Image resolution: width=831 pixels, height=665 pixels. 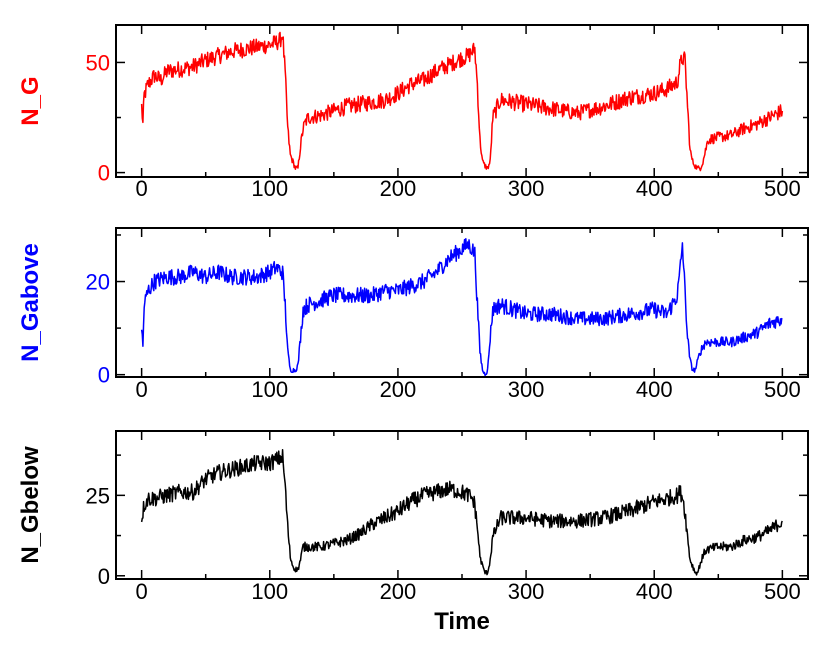 I want to click on y-axis-title: N_G, so click(x=30, y=100).